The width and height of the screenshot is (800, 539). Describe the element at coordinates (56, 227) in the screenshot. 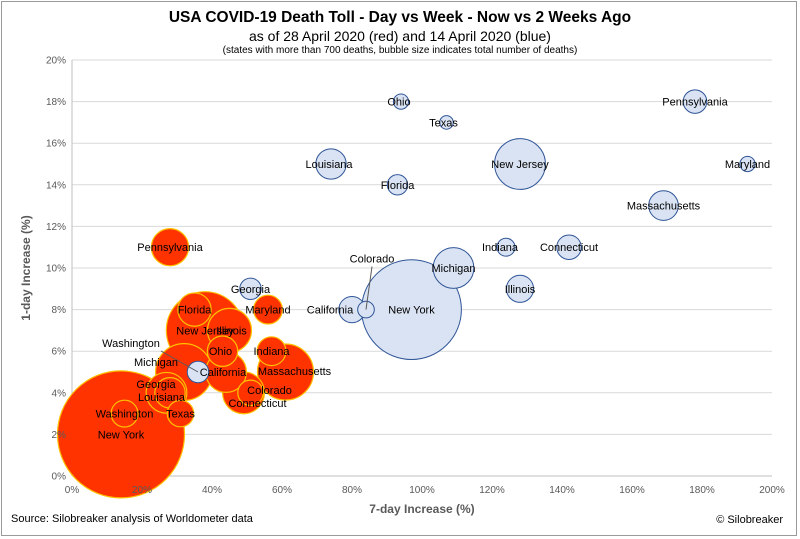

I see `y-tick-label: 12%` at that location.